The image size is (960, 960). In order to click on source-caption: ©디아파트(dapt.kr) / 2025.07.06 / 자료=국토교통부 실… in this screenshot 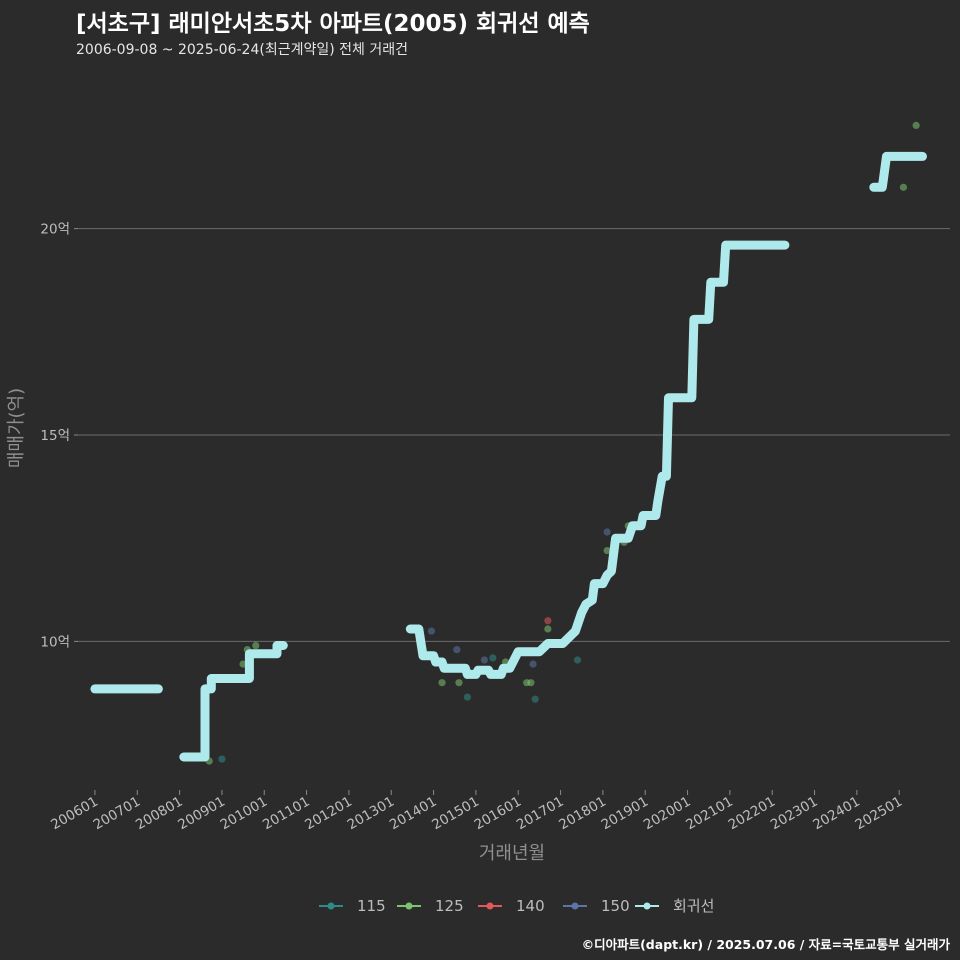, I will do `click(765, 944)`.